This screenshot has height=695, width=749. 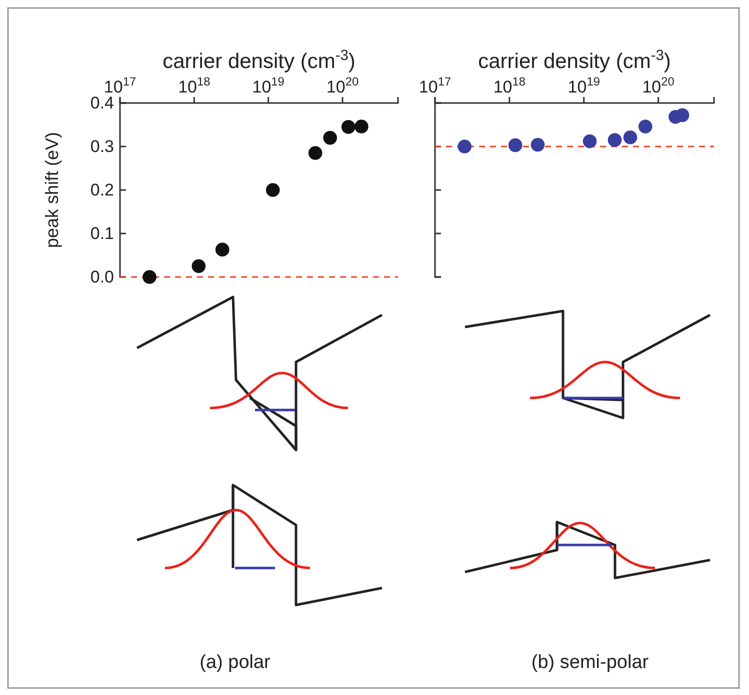 I want to click on y-tick-label: 0.2, so click(x=102, y=190).